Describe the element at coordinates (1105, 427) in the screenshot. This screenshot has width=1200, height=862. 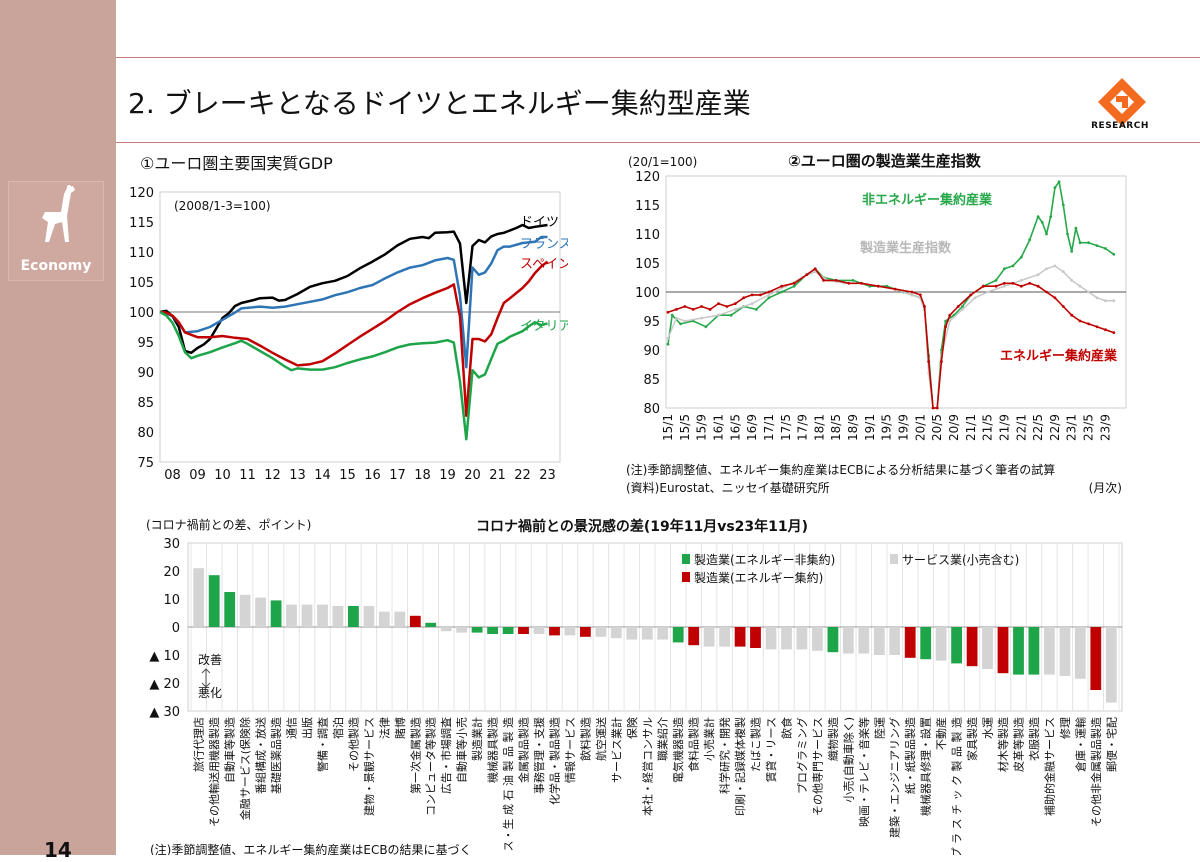
I see `x-tick-label: 23/9` at that location.